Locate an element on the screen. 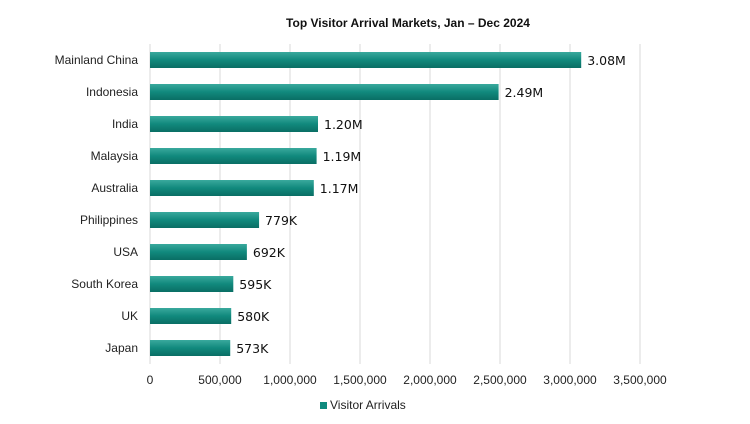 The height and width of the screenshot is (424, 750). data-label: 1.17M is located at coordinates (339, 188).